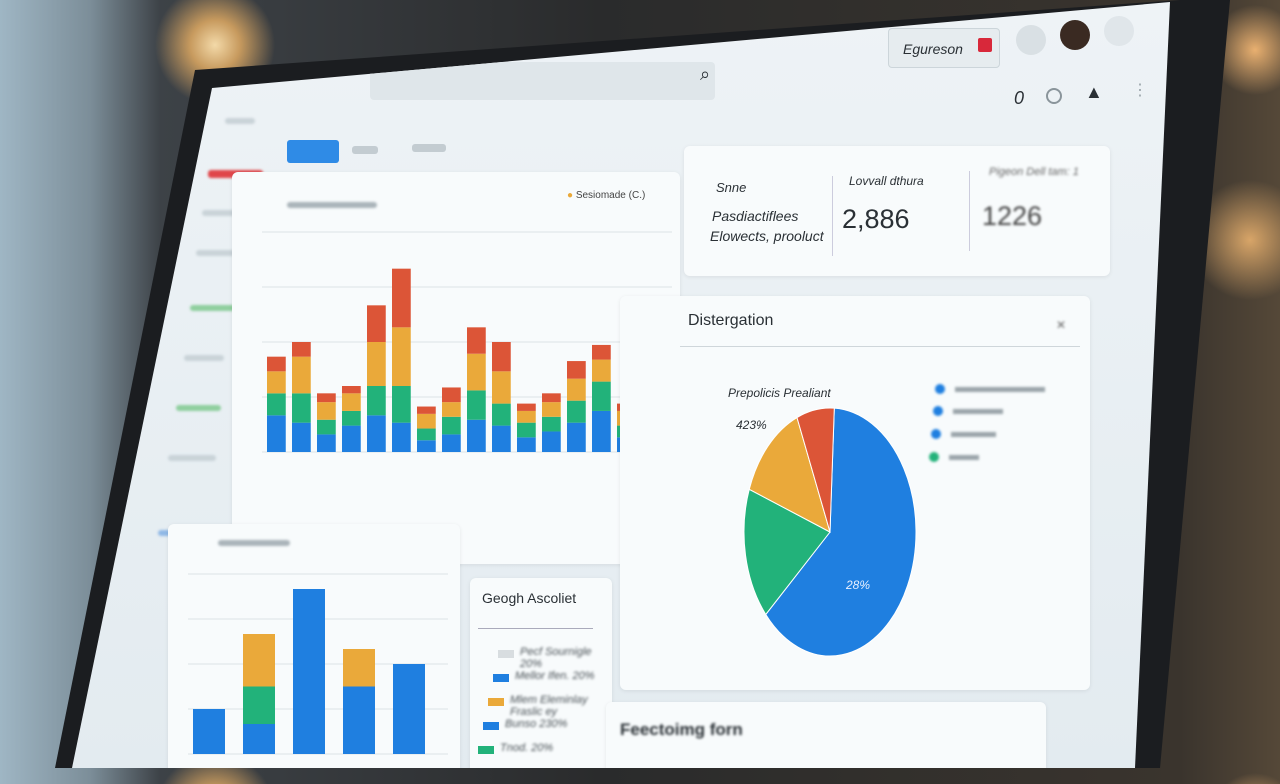 This screenshot has width=1280, height=784. Describe the element at coordinates (606, 195) in the screenshot. I see `legend: ● Sesiomade (C.)` at that location.